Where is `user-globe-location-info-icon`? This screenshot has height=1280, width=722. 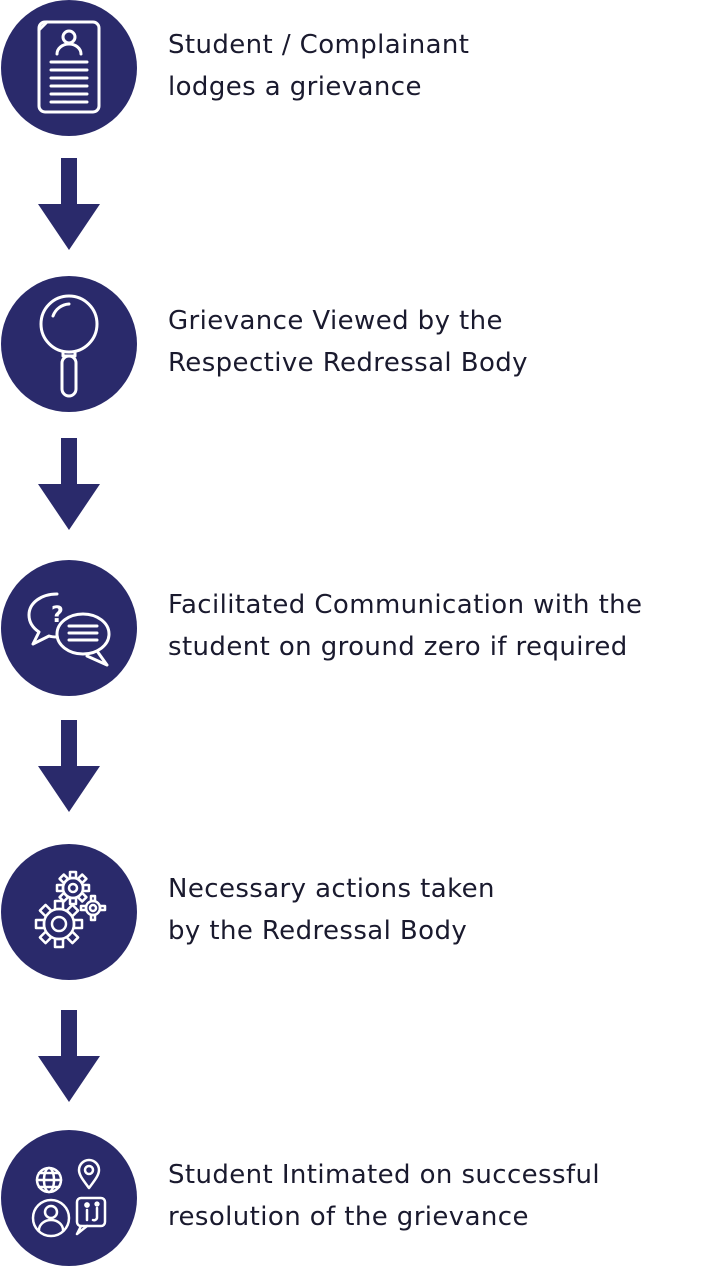 user-globe-location-info-icon is located at coordinates (69, 1198).